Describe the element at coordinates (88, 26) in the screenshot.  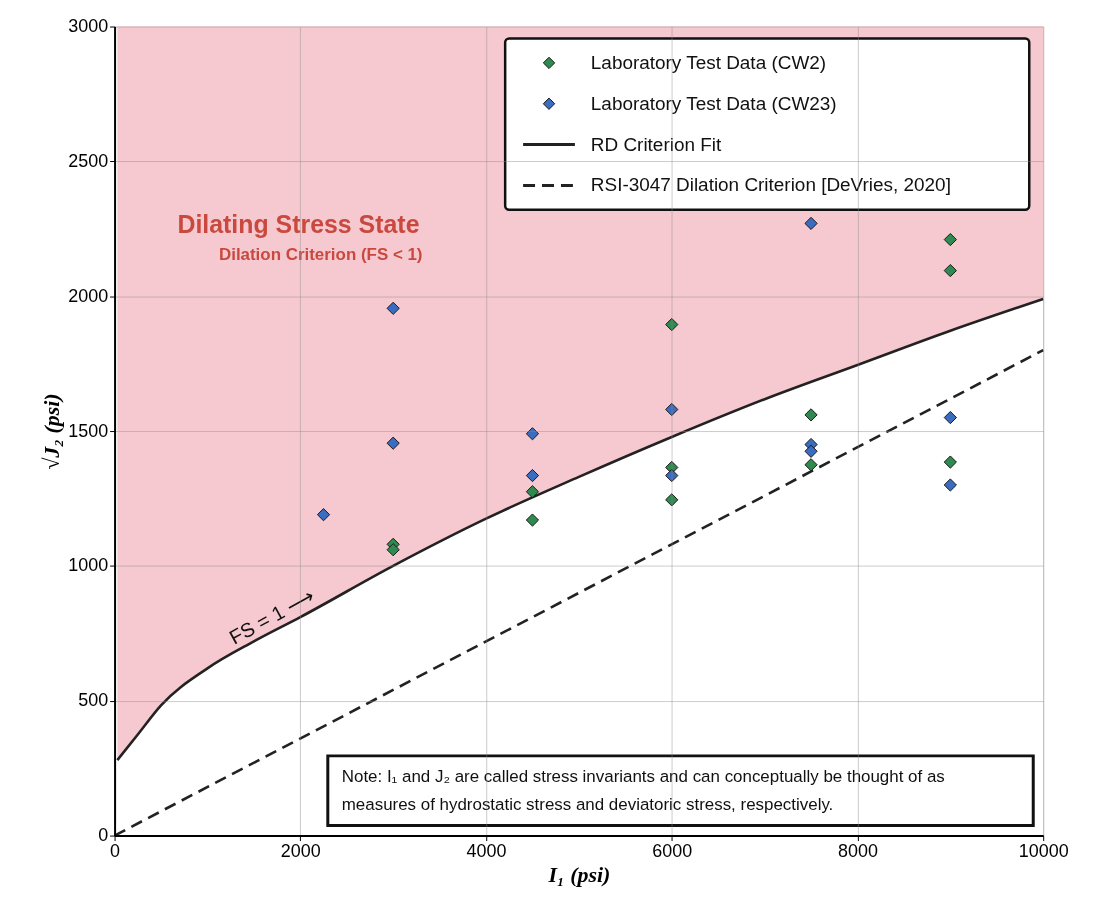
I see `y-tick-label: 3000` at that location.